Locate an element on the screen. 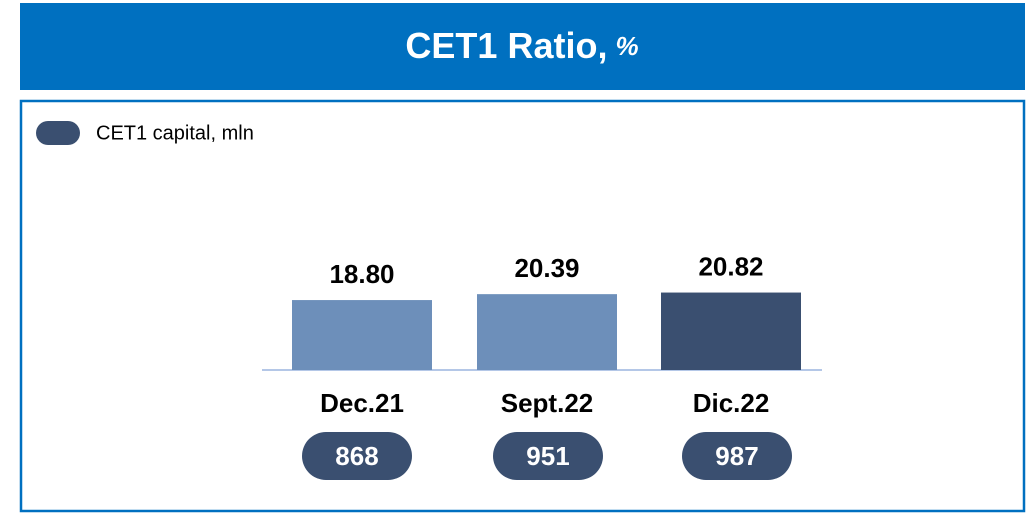  title-group: CET1 Ratio,% is located at coordinates (521, 45).